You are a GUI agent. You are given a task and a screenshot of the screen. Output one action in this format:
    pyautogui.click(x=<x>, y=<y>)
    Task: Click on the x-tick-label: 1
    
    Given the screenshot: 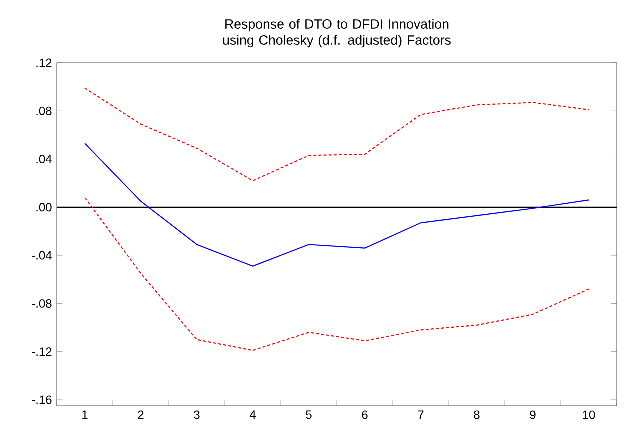 What is the action you would take?
    pyautogui.click(x=85, y=414)
    